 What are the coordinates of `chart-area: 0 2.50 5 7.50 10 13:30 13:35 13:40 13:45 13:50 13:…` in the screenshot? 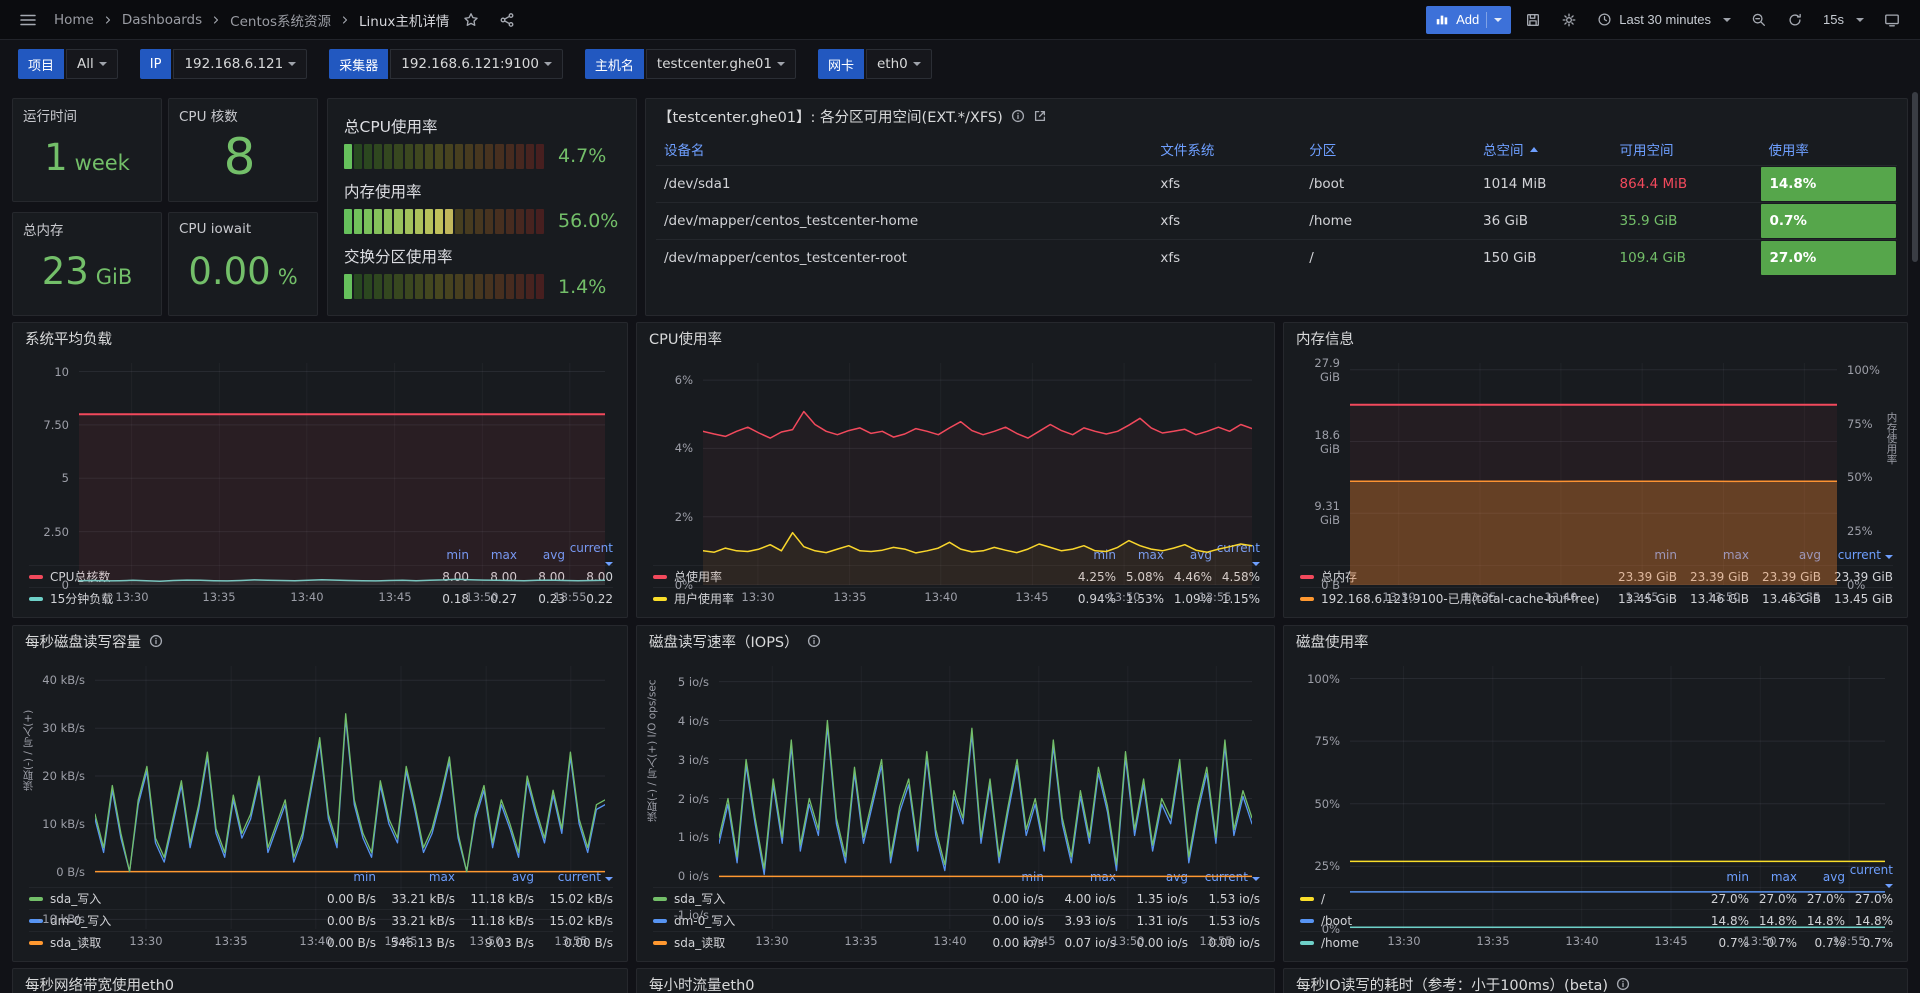 It's located at (320, 479).